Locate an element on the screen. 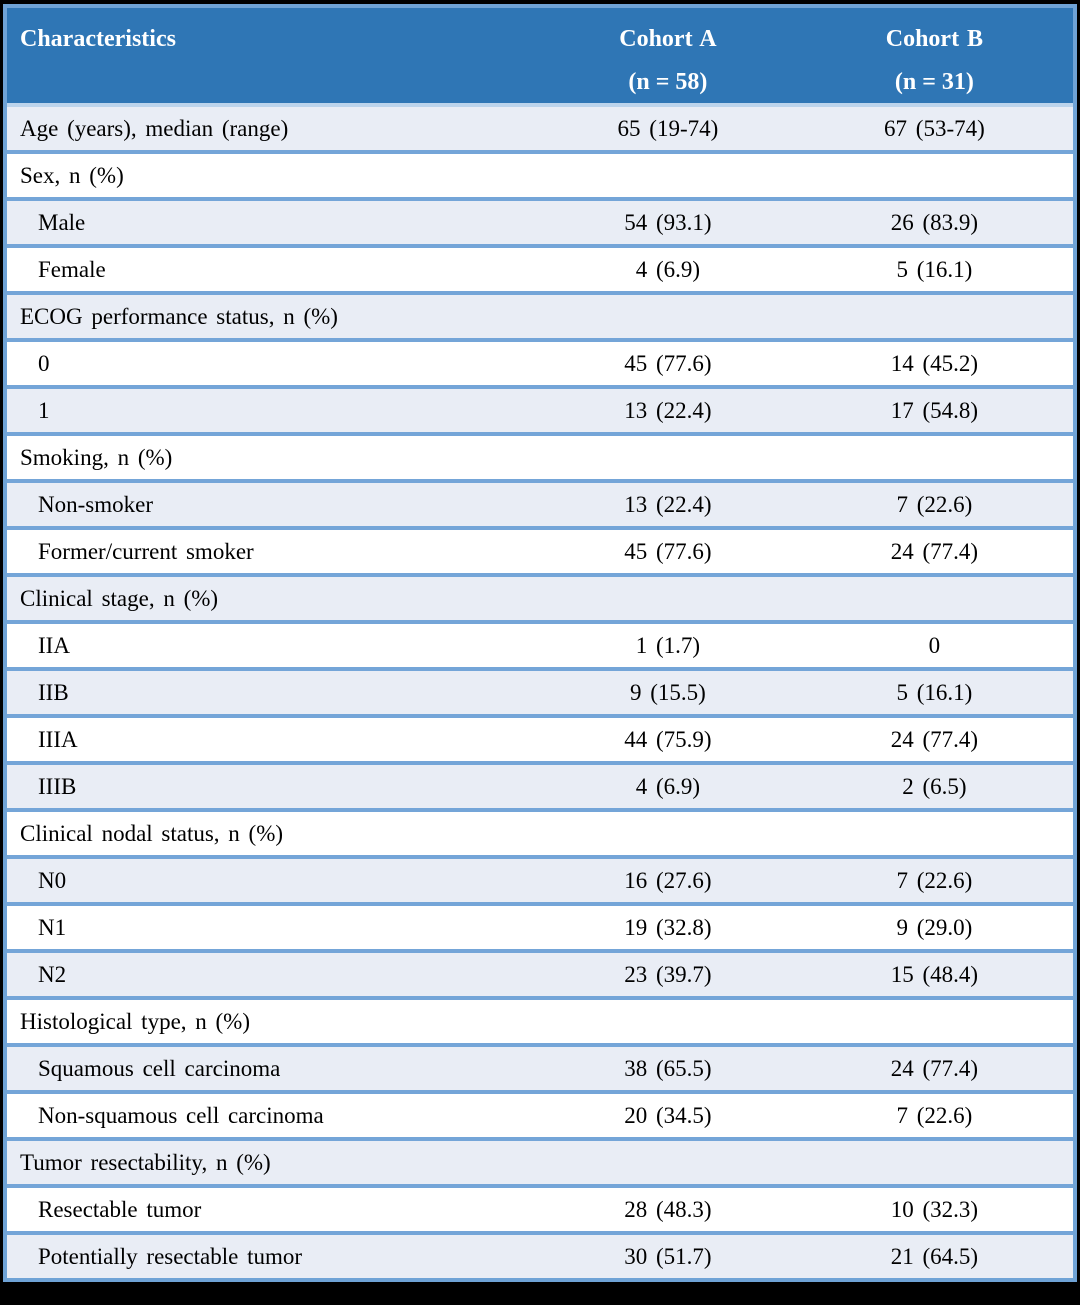 This screenshot has height=1305, width=1080. header-cohort-a: Cohort A (n = 58) is located at coordinates (668, 56).